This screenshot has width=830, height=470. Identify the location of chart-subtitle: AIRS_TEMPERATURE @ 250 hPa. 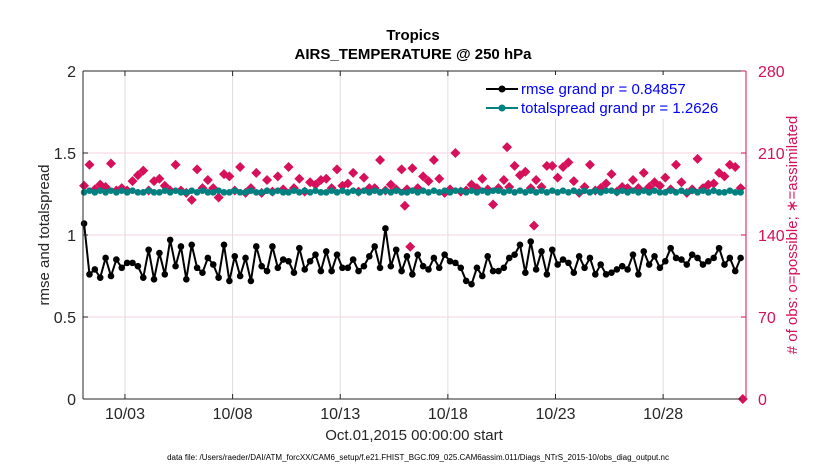
(414, 54).